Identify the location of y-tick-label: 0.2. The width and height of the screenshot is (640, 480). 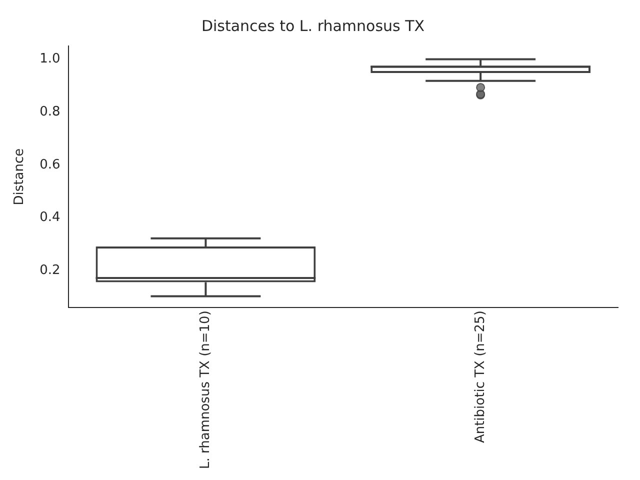
(50, 270).